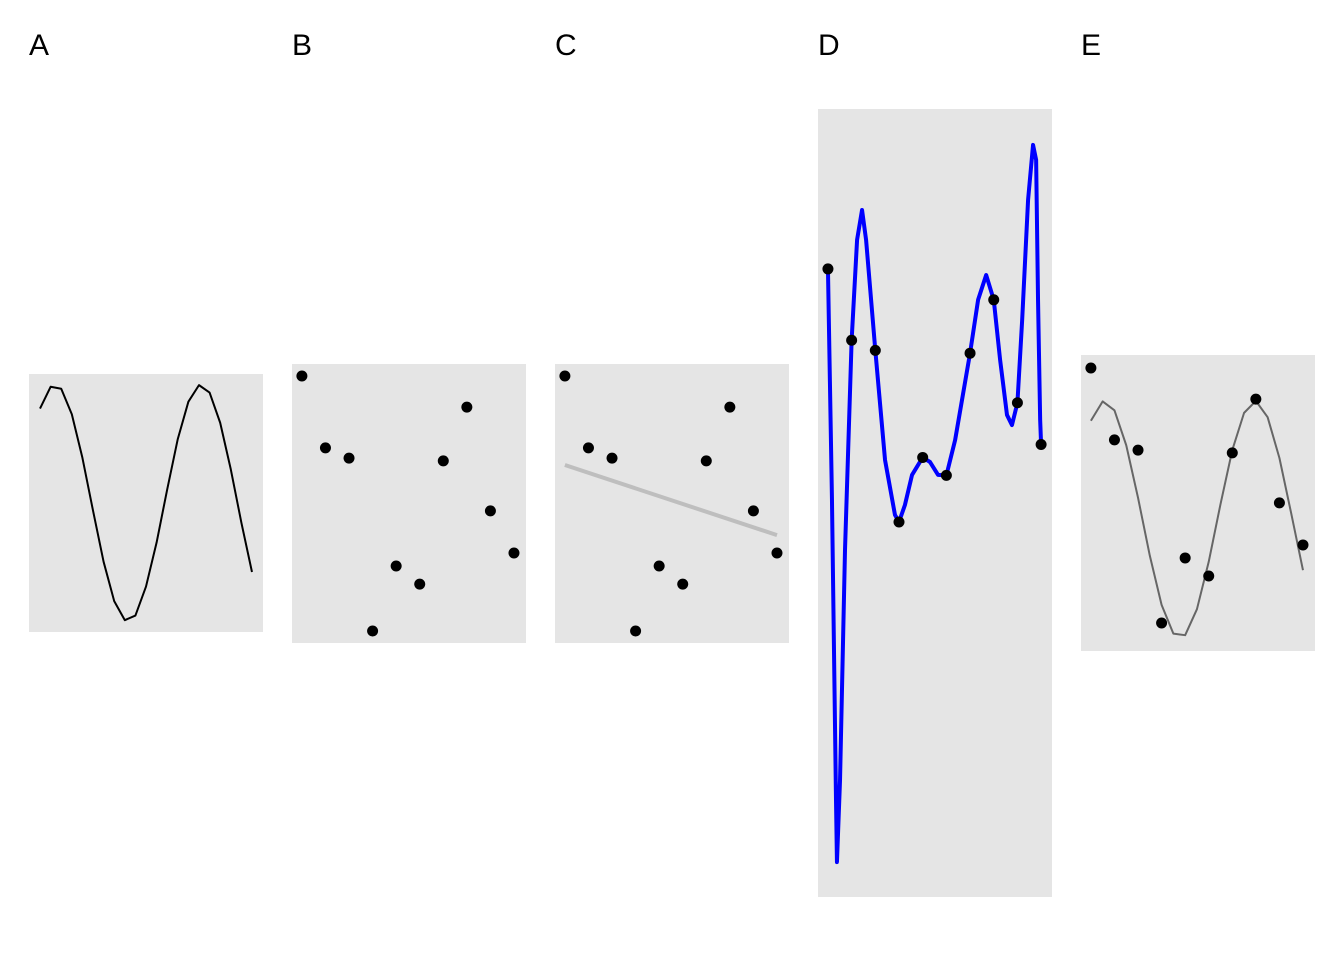 Image resolution: width=1344 pixels, height=960 pixels. What do you see at coordinates (302, 45) in the screenshot?
I see `panel-label: B` at bounding box center [302, 45].